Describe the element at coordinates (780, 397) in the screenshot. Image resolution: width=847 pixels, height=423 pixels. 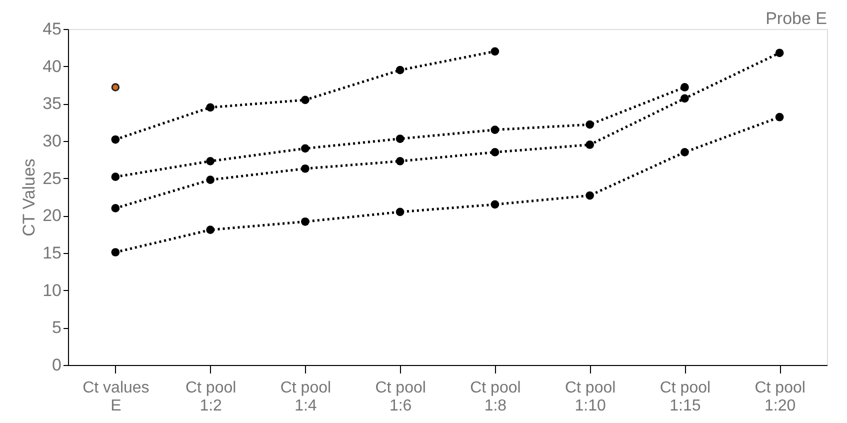
I see `x-tick-label: Ct pool 1:20` at that location.